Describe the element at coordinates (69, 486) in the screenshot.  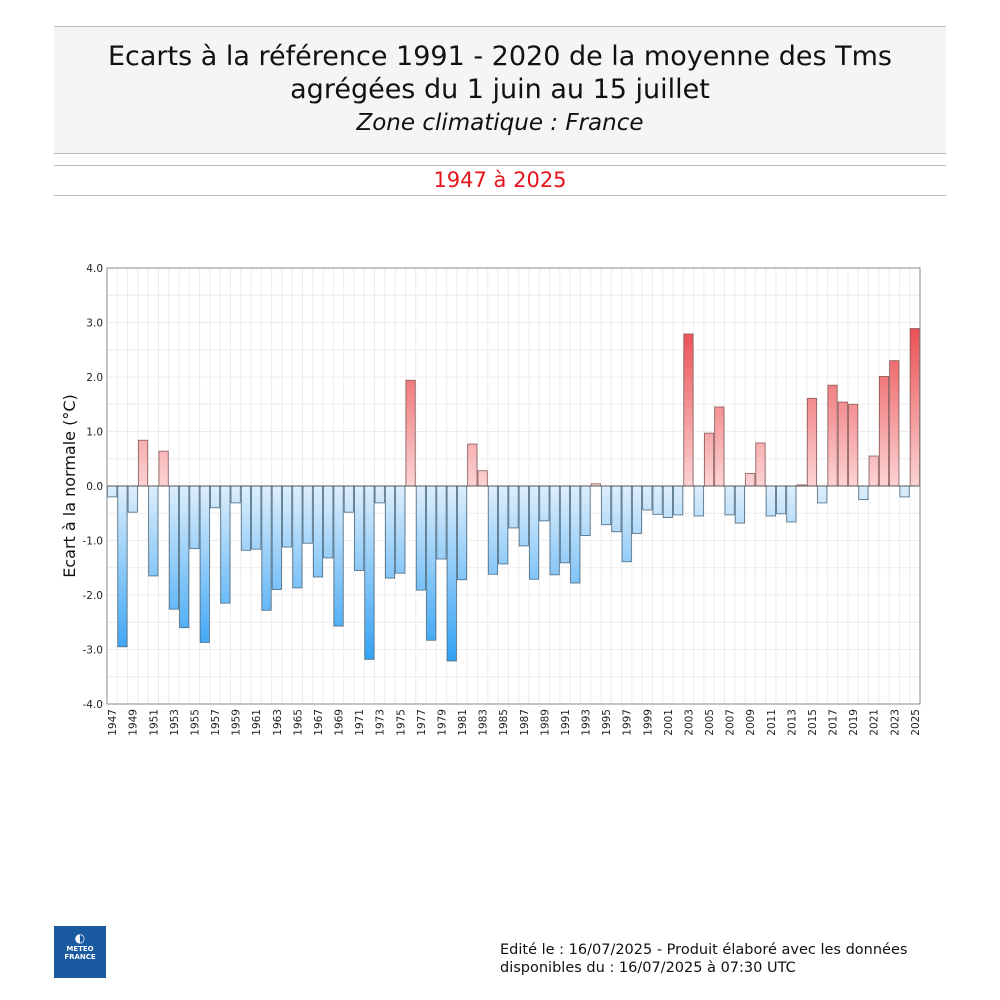
I see `y-axis-label: Ecart à la normale (°C)` at that location.